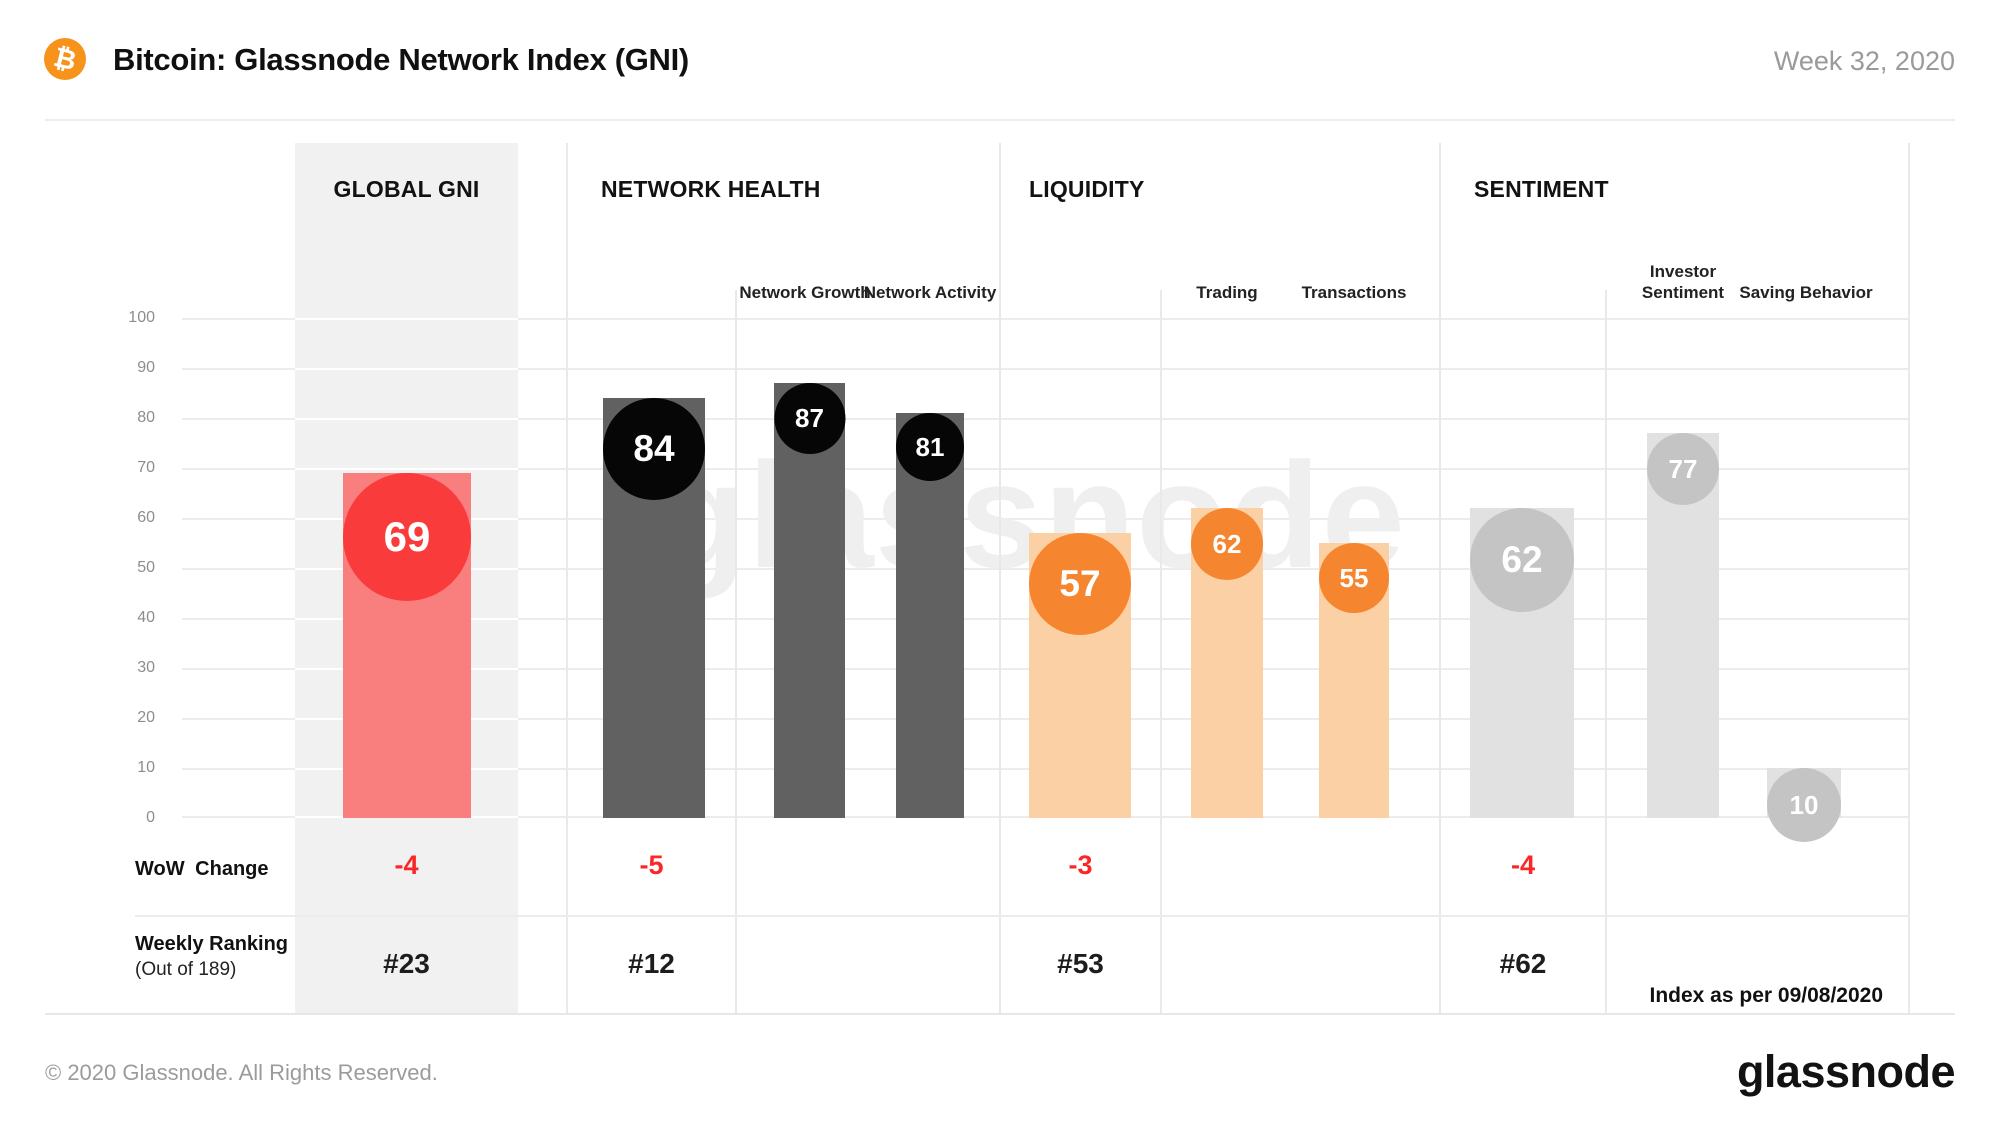 The height and width of the screenshot is (1125, 2000). I want to click on bar-network-activity: 81, so click(930, 615).